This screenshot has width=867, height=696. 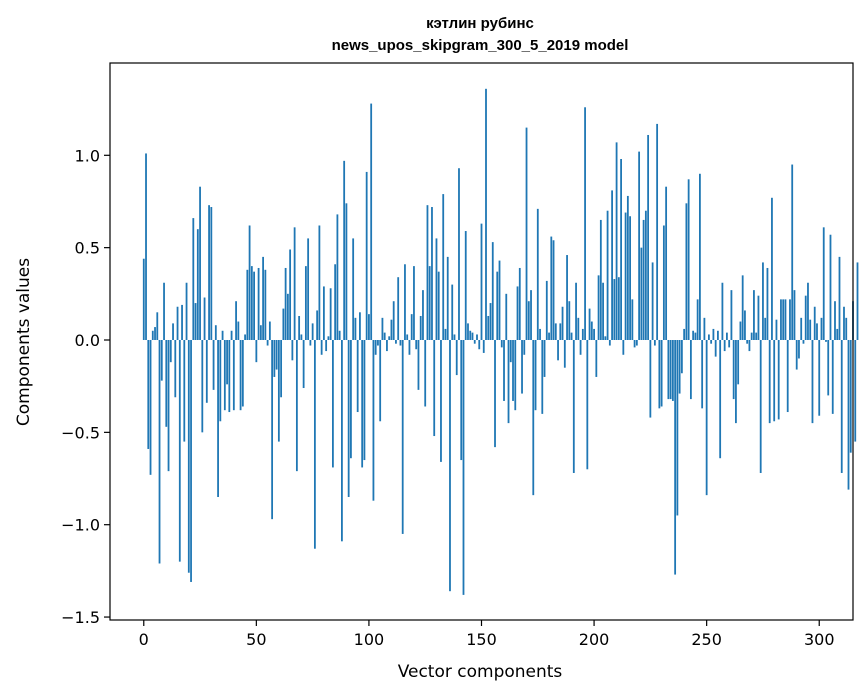 I want to click on y-tick-label: 0.5, so click(x=87, y=248).